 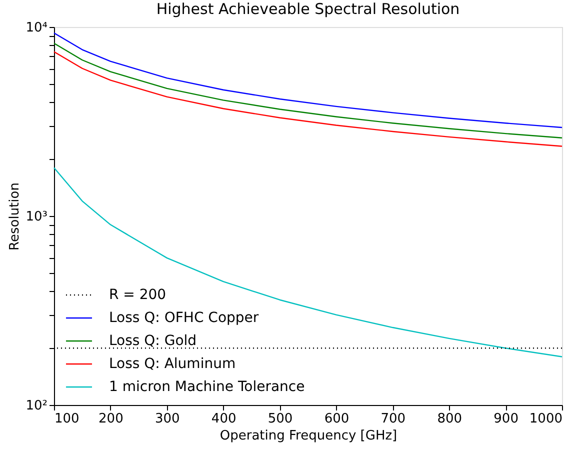 I want to click on y-tick-label: 10², so click(x=37, y=406).